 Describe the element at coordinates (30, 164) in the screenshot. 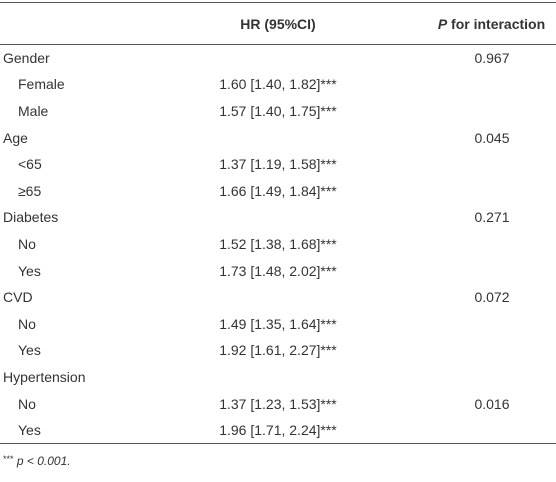

I see `label-cell: <65` at that location.